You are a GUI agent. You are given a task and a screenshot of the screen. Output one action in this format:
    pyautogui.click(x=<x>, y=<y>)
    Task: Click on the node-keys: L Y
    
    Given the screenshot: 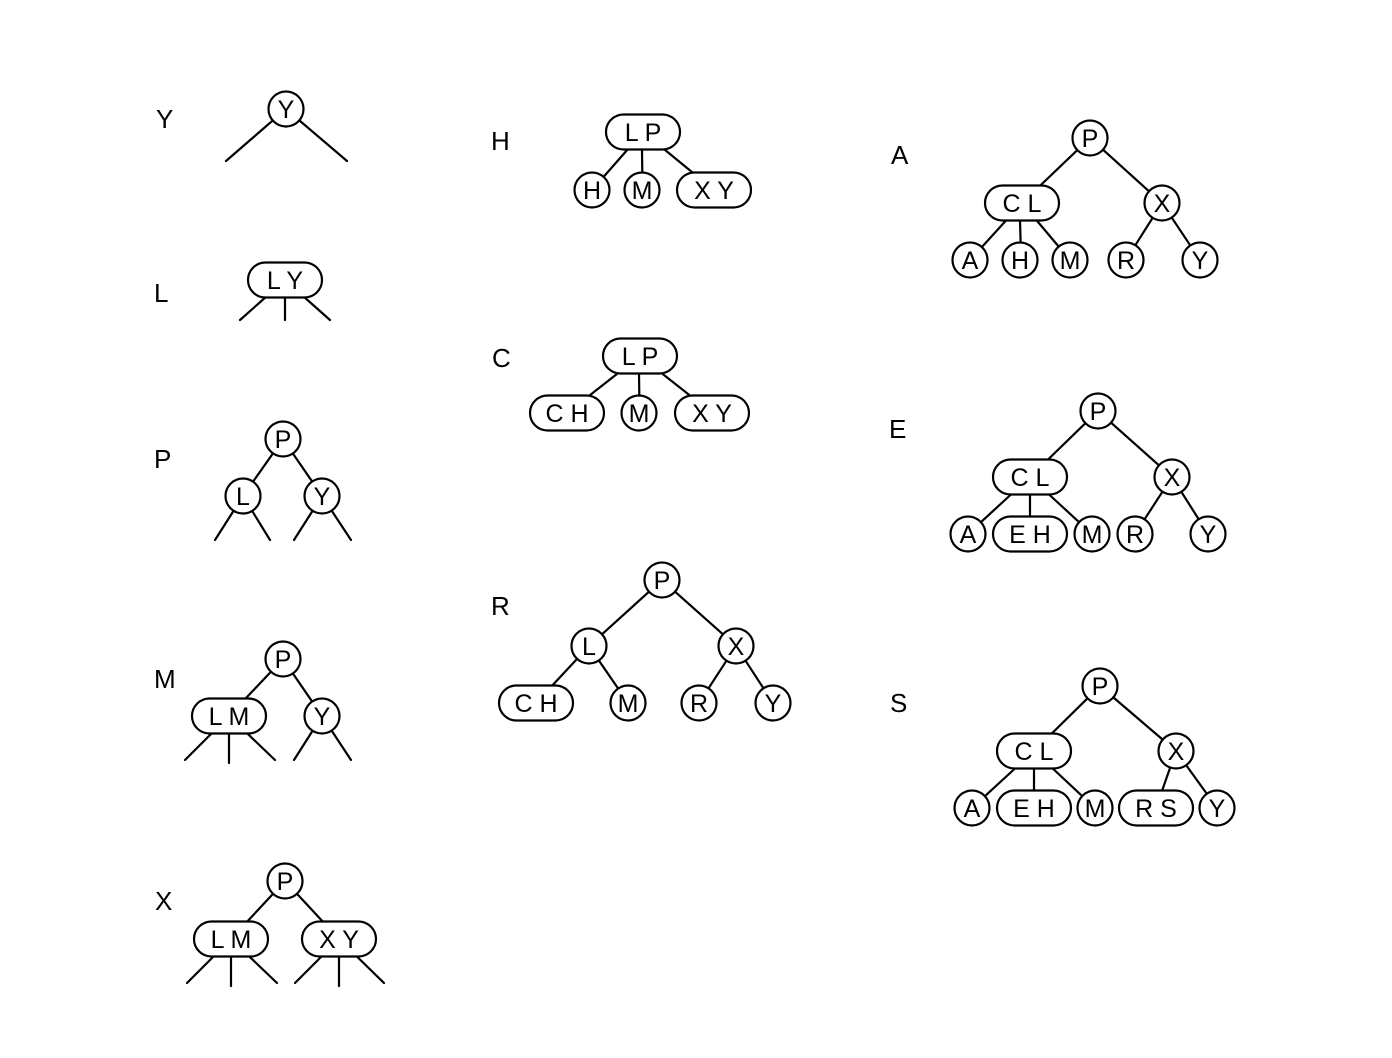 What is the action you would take?
    pyautogui.click(x=285, y=281)
    